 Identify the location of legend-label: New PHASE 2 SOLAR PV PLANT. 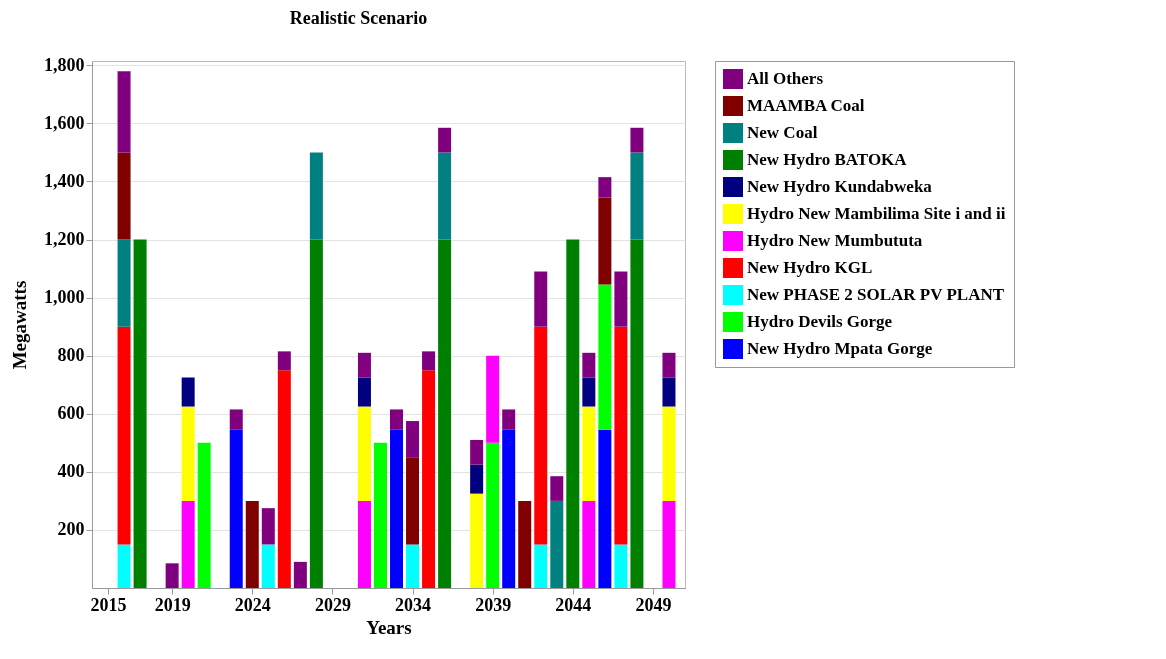
(876, 294).